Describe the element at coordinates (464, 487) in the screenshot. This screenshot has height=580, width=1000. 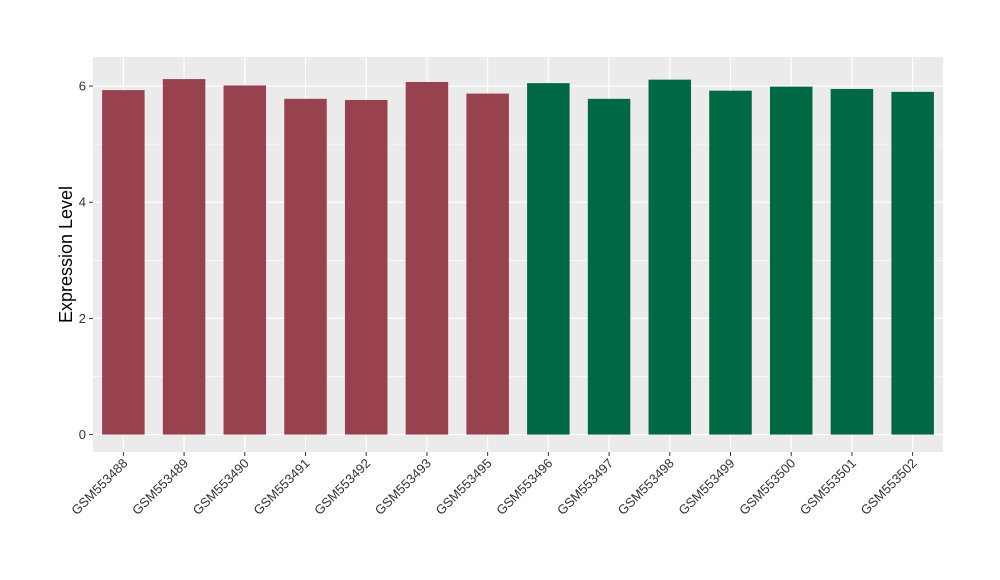
I see `x-tick-label: GSM553495` at that location.